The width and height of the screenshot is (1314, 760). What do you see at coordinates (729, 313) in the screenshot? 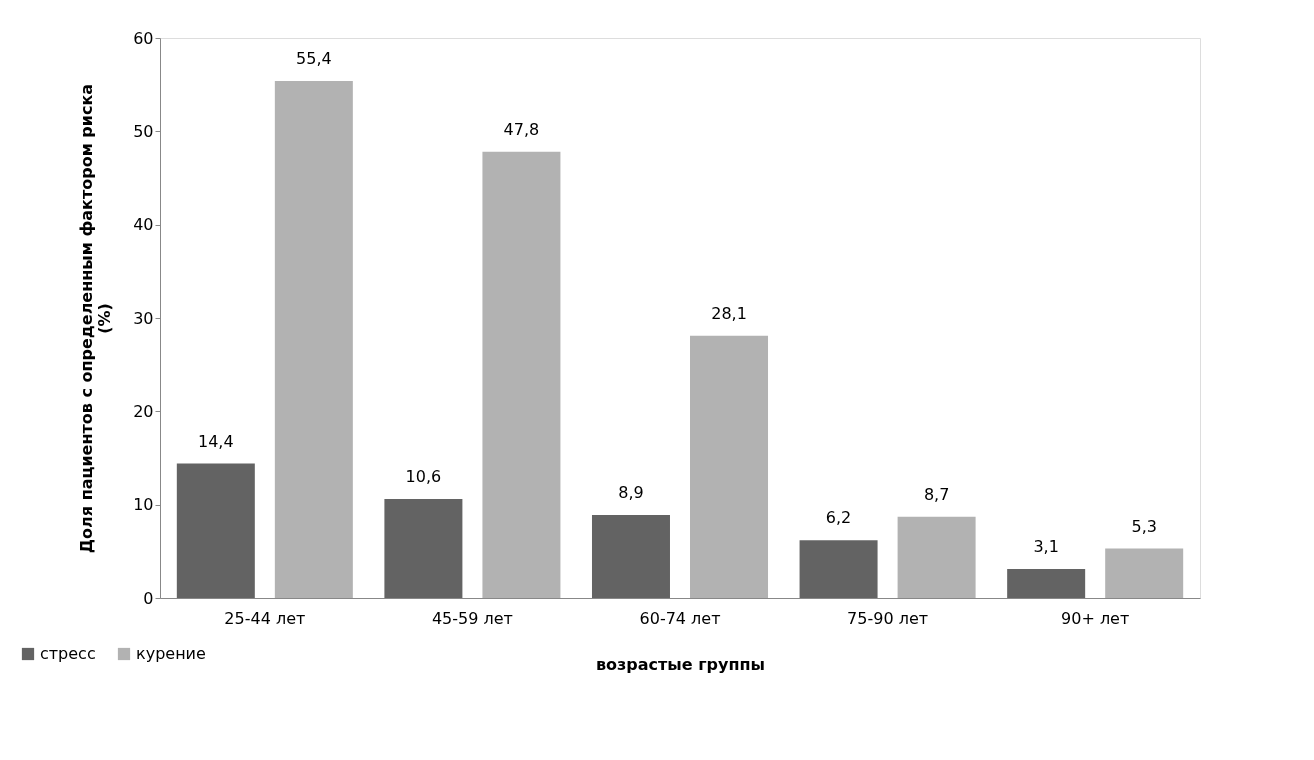
I see `data-label: 28,1` at bounding box center [729, 313].